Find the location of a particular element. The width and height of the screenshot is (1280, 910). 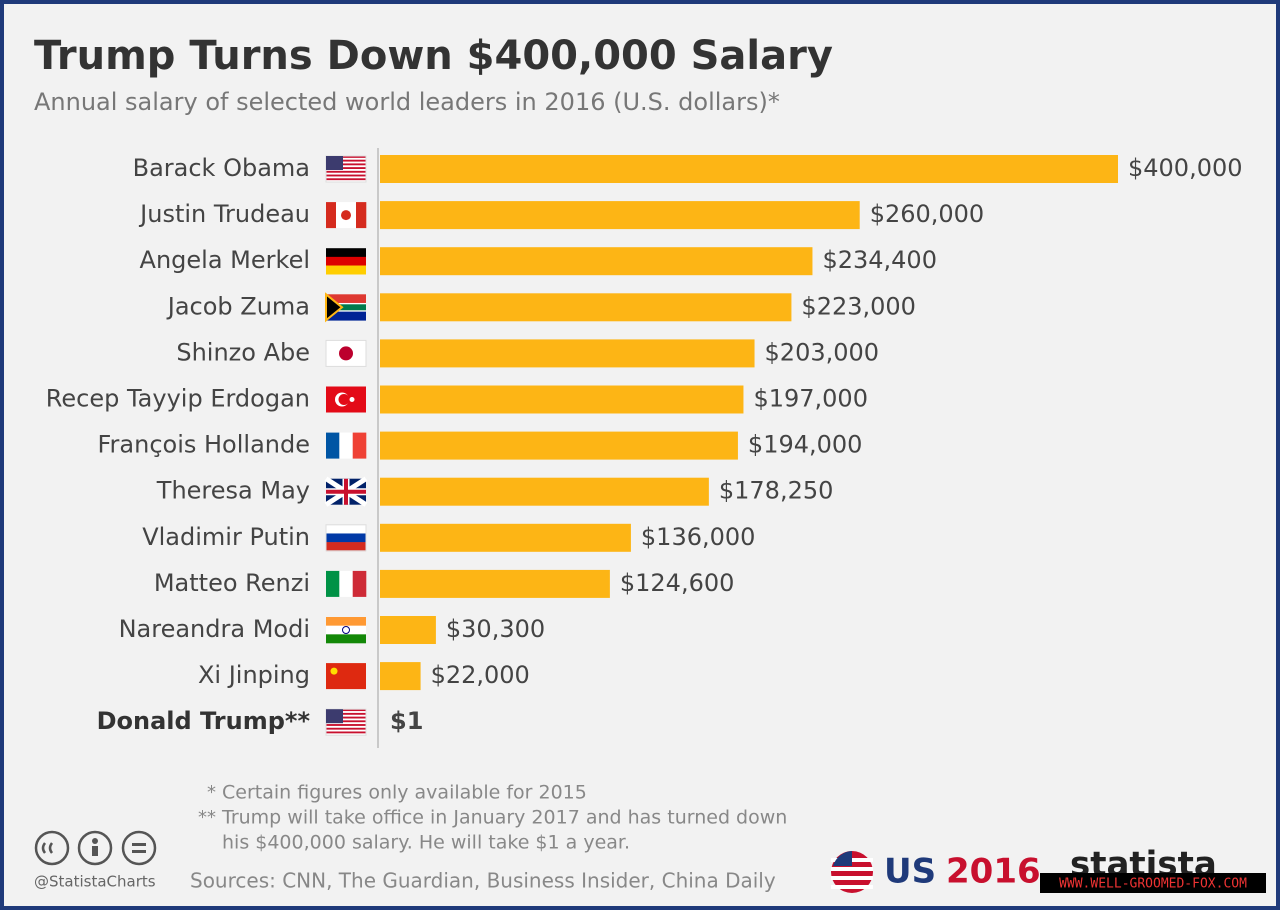

value-label: $194,000 is located at coordinates (805, 445).